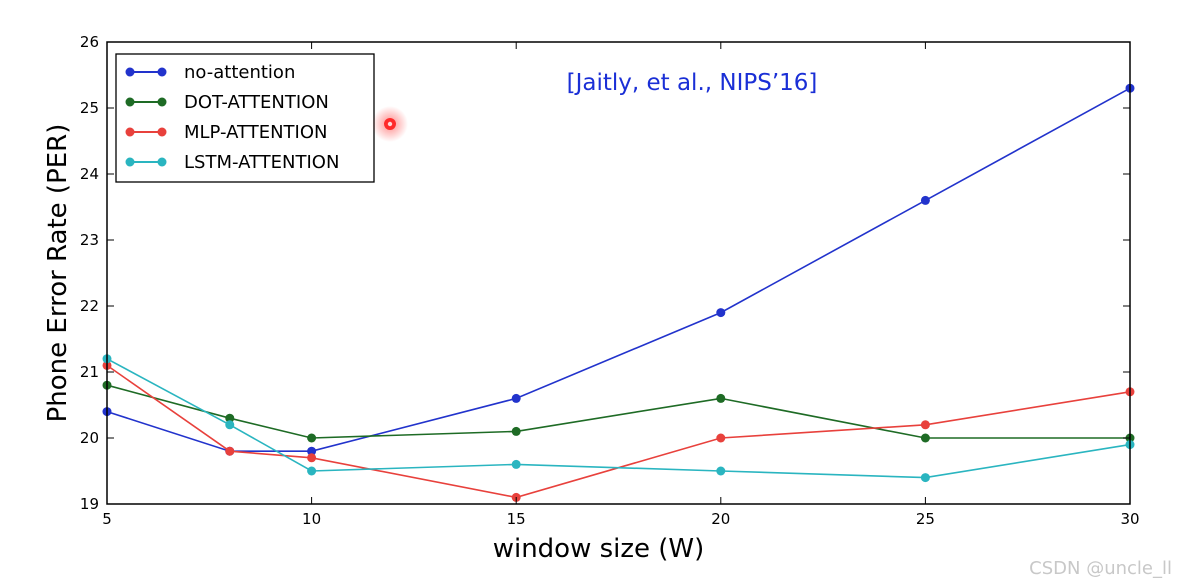  I want to click on y-tick-label: 19, so click(89, 504).